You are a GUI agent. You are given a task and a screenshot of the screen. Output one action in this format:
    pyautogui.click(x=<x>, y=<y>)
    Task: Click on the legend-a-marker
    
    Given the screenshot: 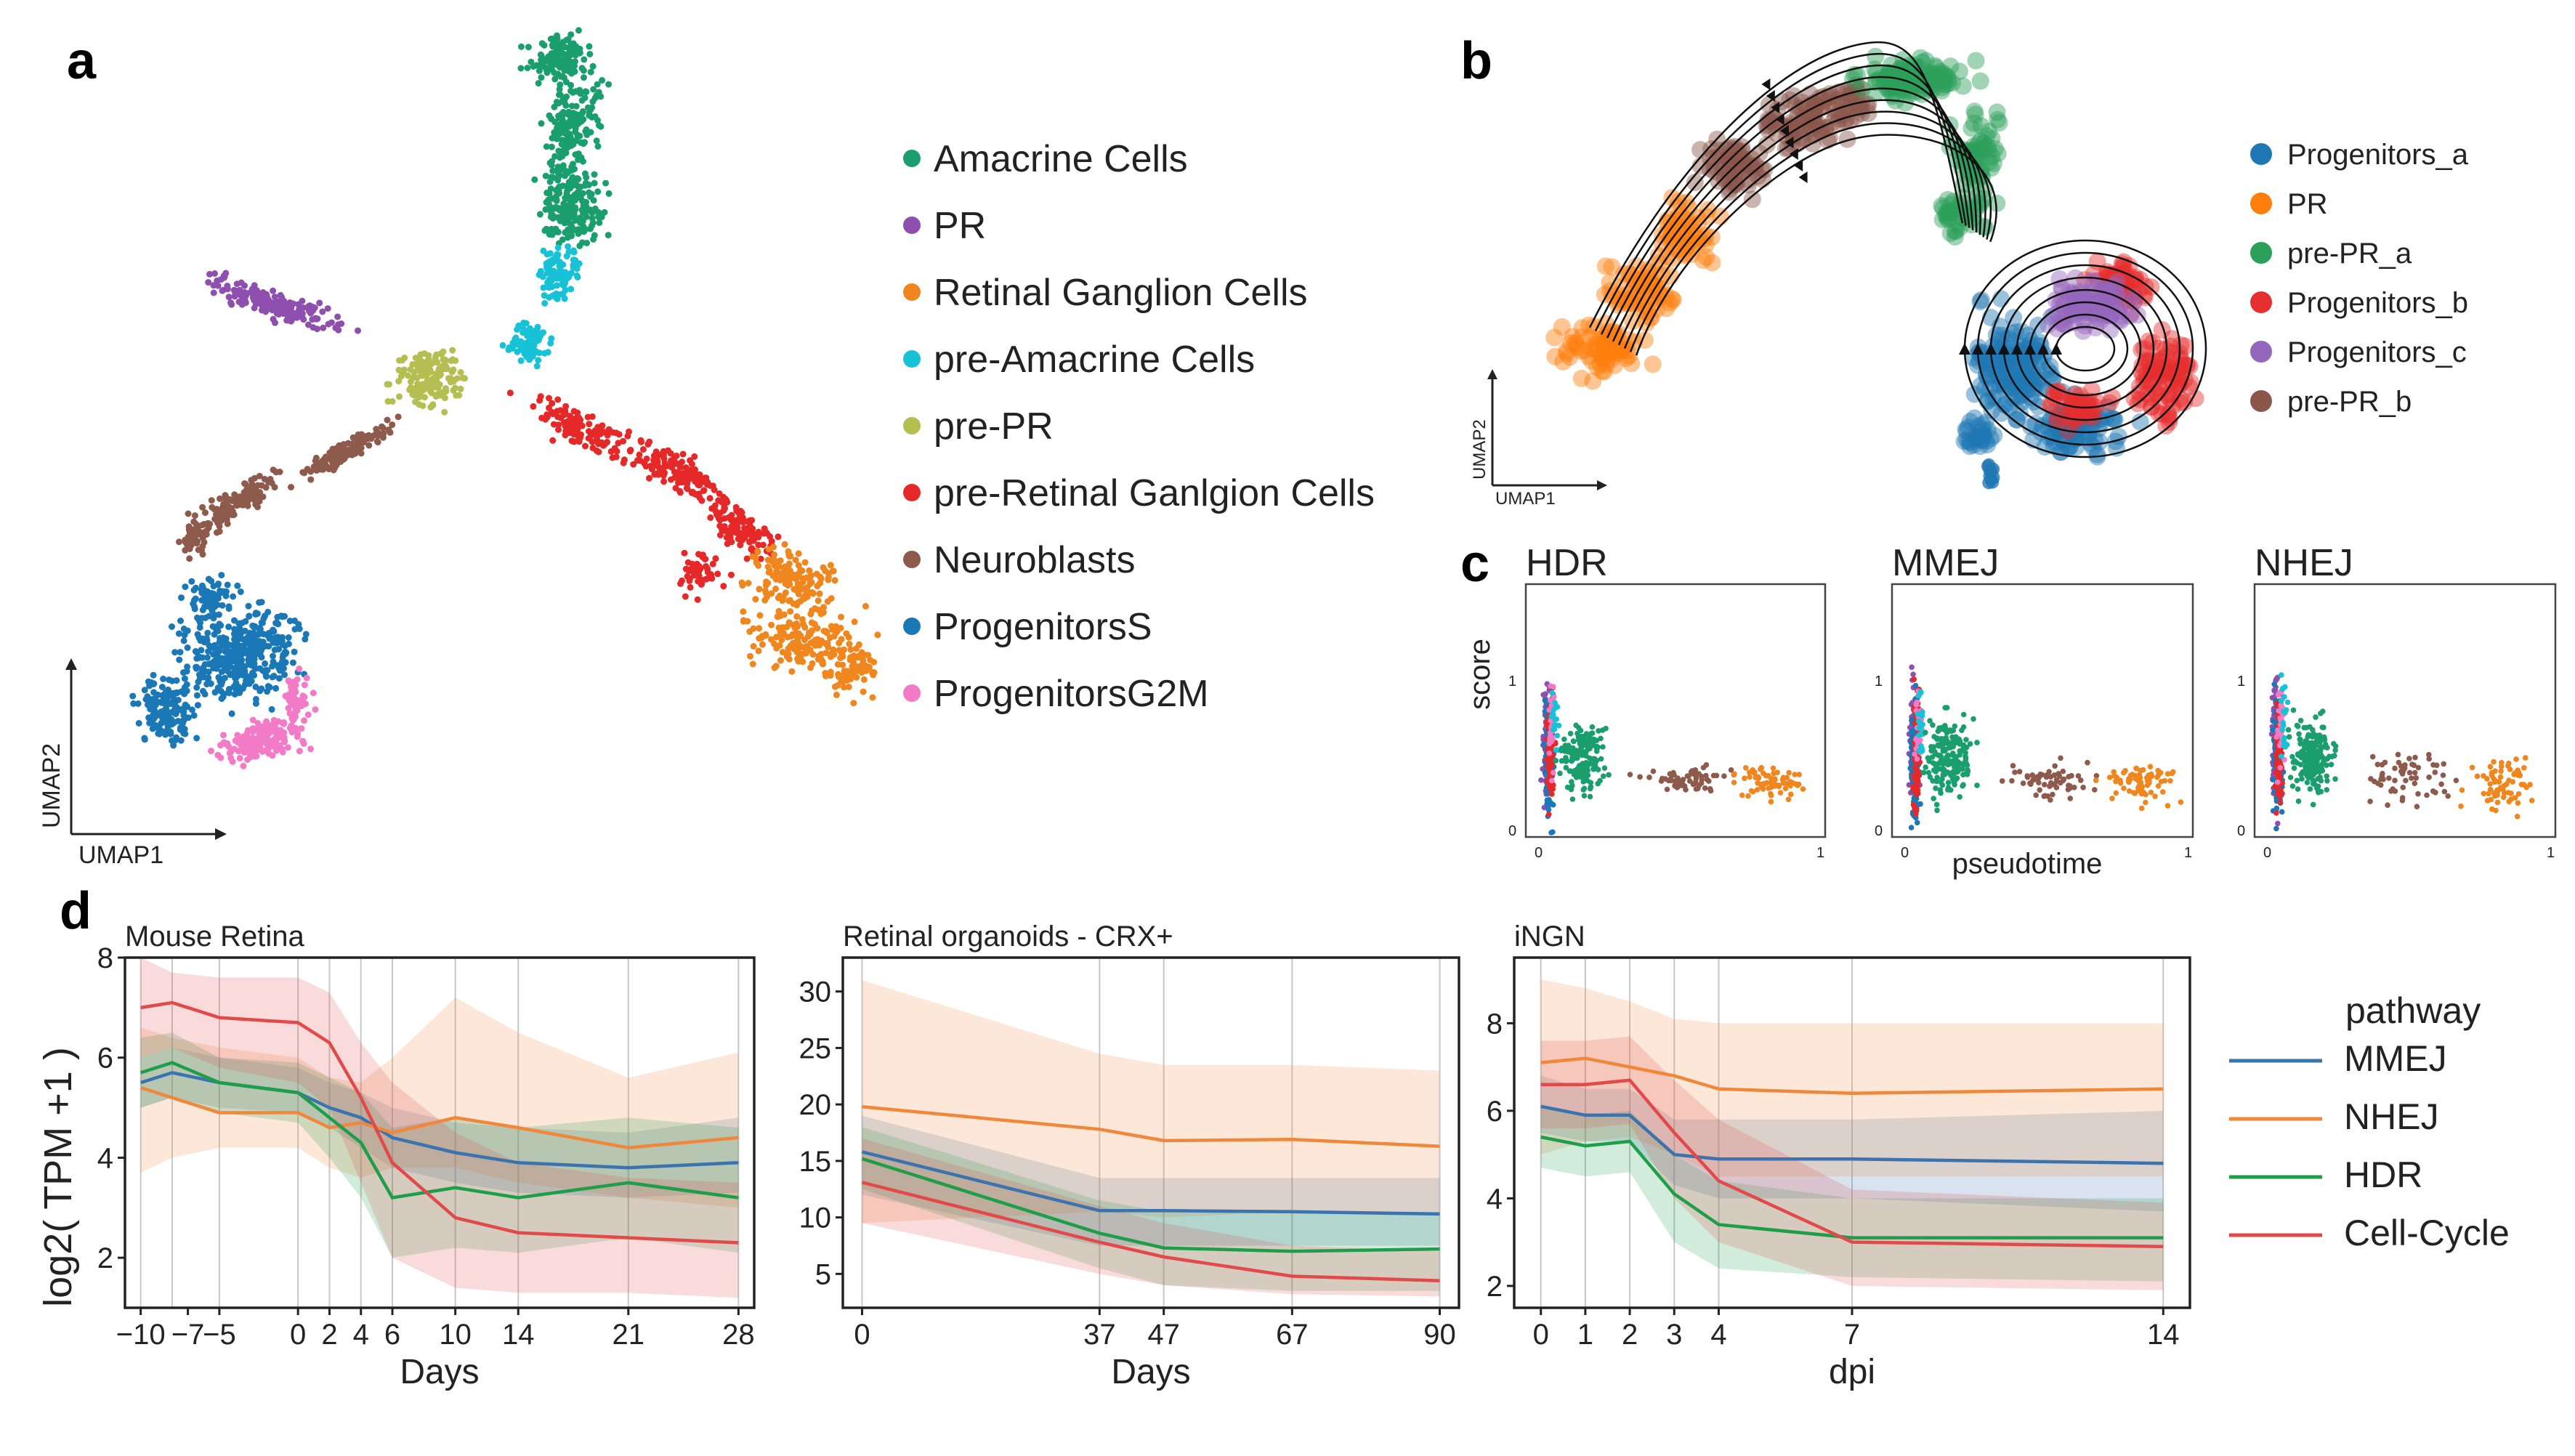 What is the action you would take?
    pyautogui.click(x=912, y=492)
    